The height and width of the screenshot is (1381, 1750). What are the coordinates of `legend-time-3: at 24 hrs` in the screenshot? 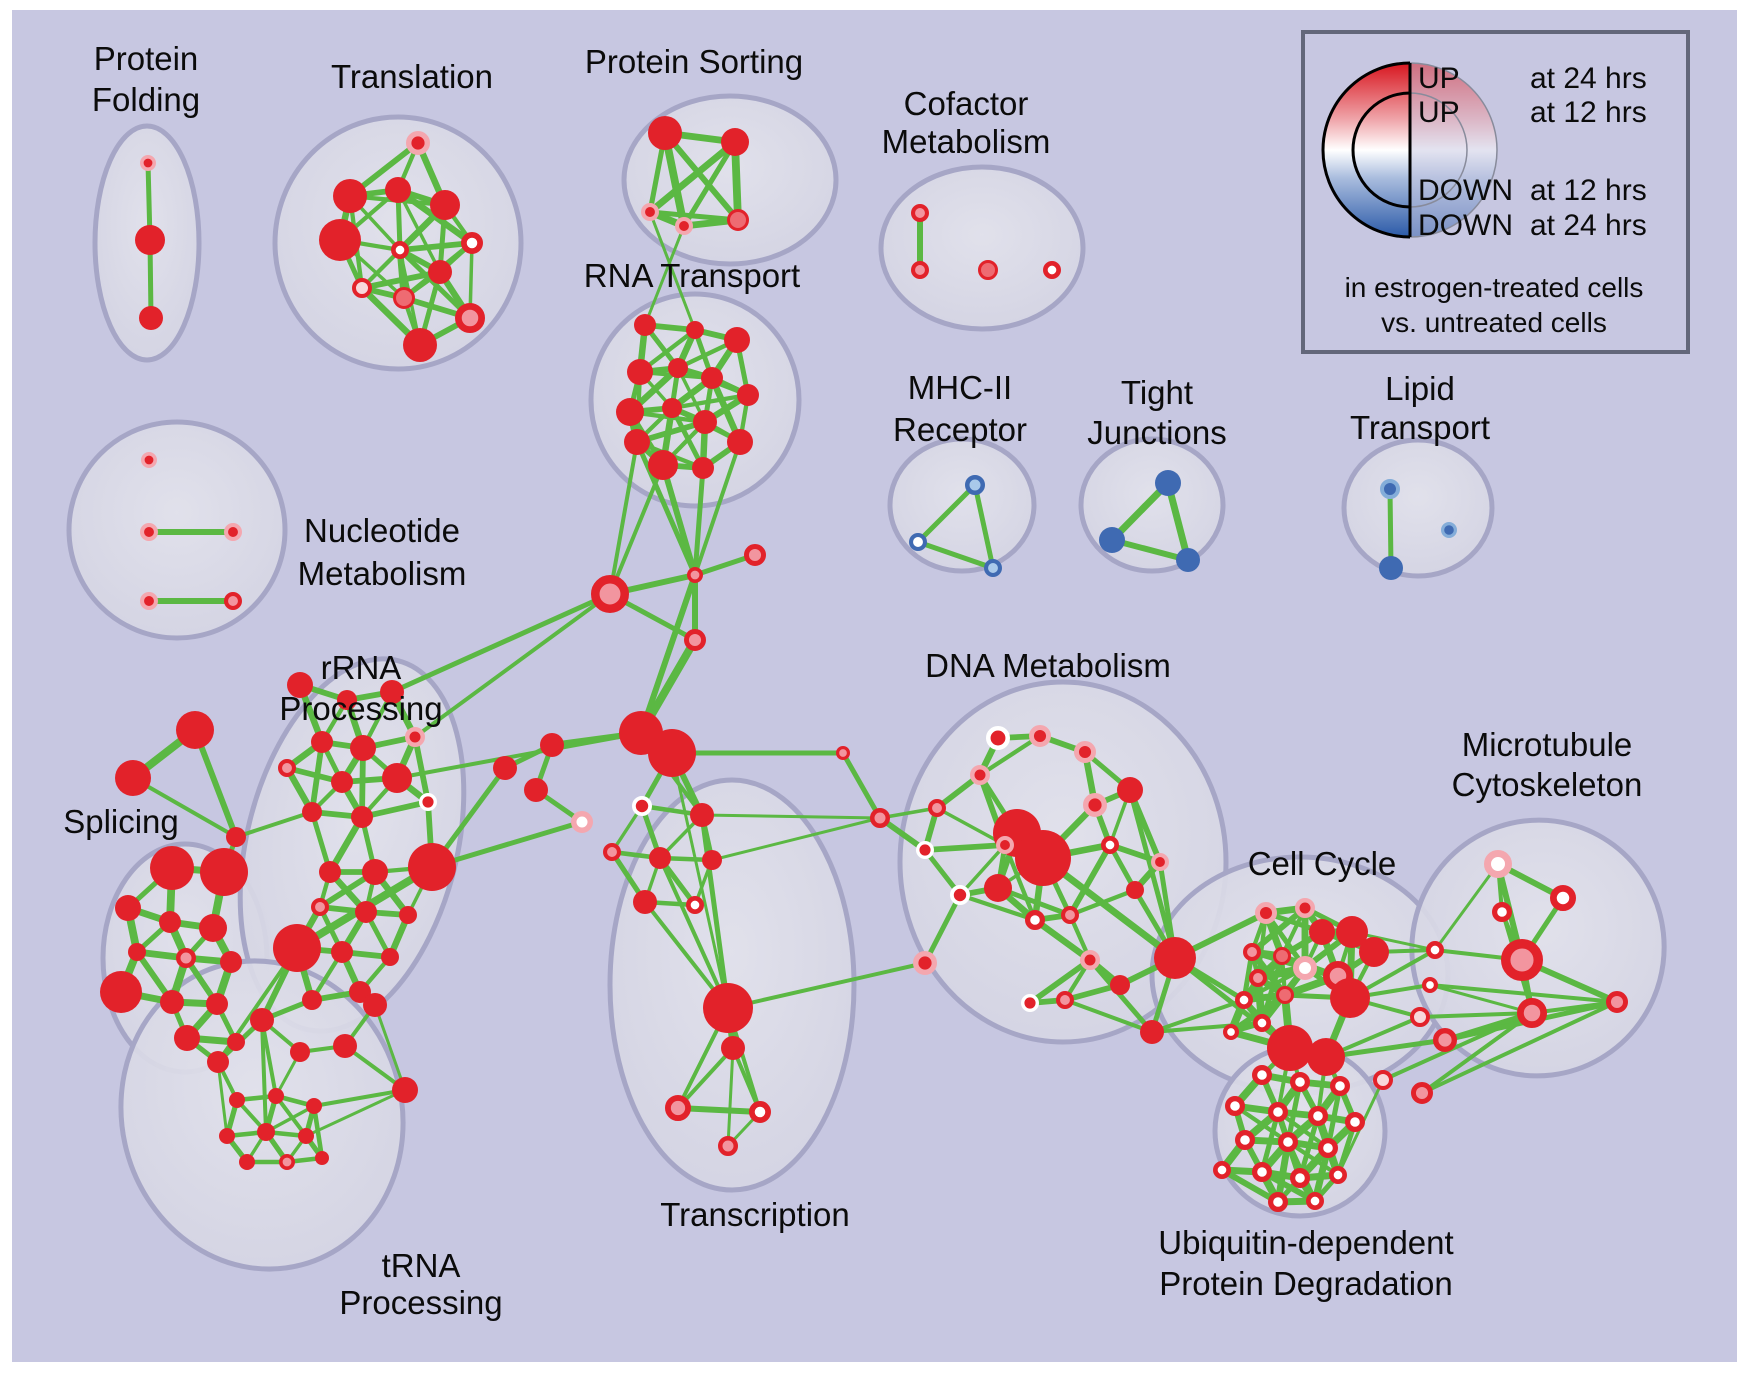 It's located at (1588, 225).